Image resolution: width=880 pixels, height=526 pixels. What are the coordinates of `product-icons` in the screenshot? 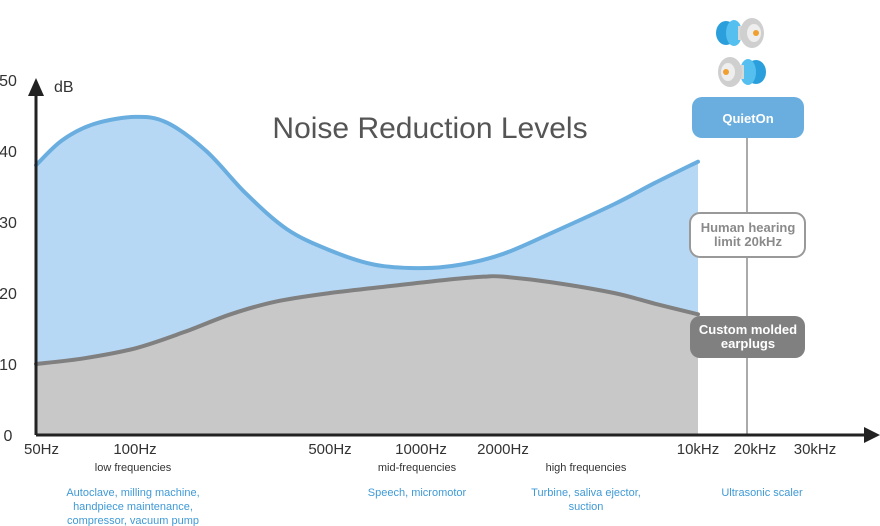 It's located at (741, 52).